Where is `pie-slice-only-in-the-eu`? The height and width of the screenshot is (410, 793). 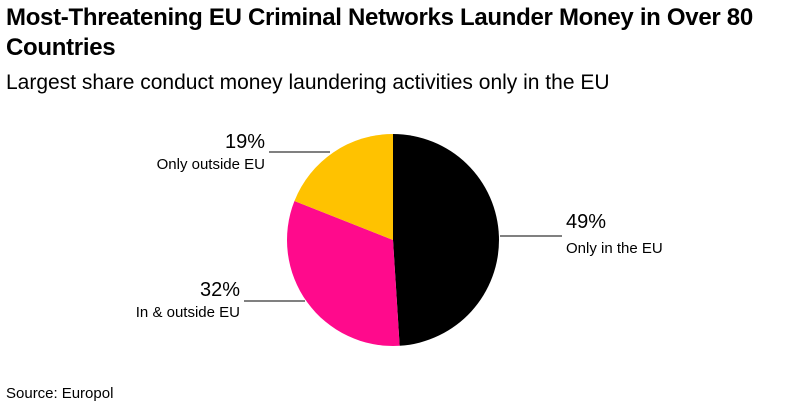 pie-slice-only-in-the-eu is located at coordinates (446, 240).